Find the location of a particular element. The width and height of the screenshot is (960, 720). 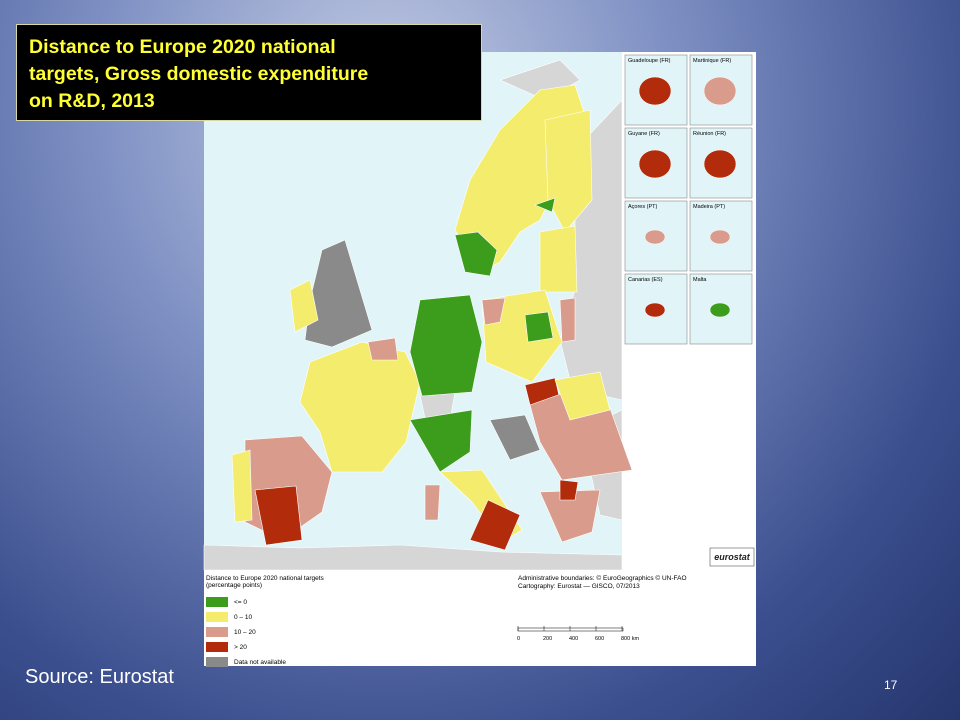

title-line: Distance to Europe 2020 national is located at coordinates (182, 47).